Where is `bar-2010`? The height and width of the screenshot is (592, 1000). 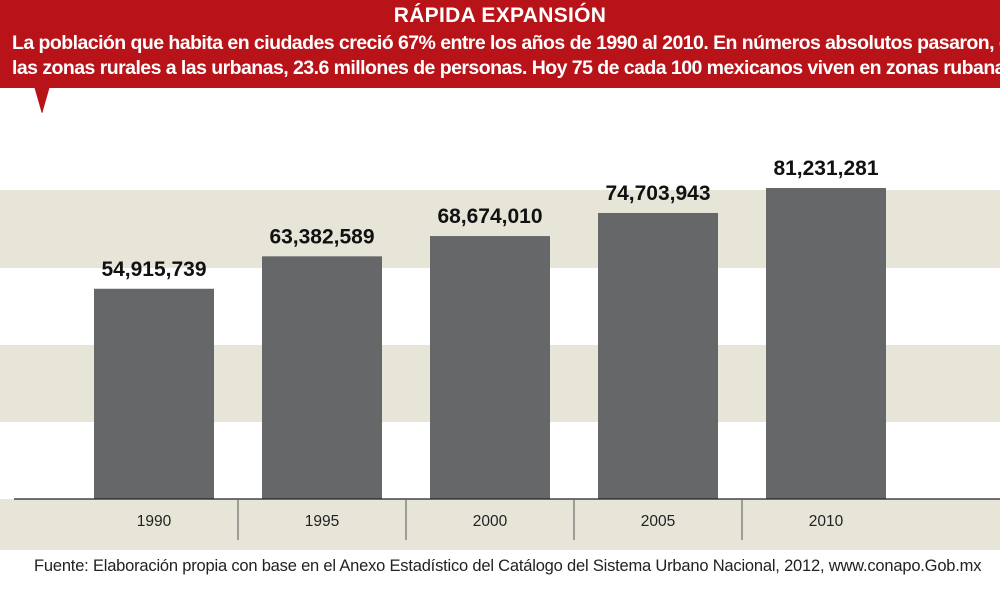 bar-2010 is located at coordinates (826, 343).